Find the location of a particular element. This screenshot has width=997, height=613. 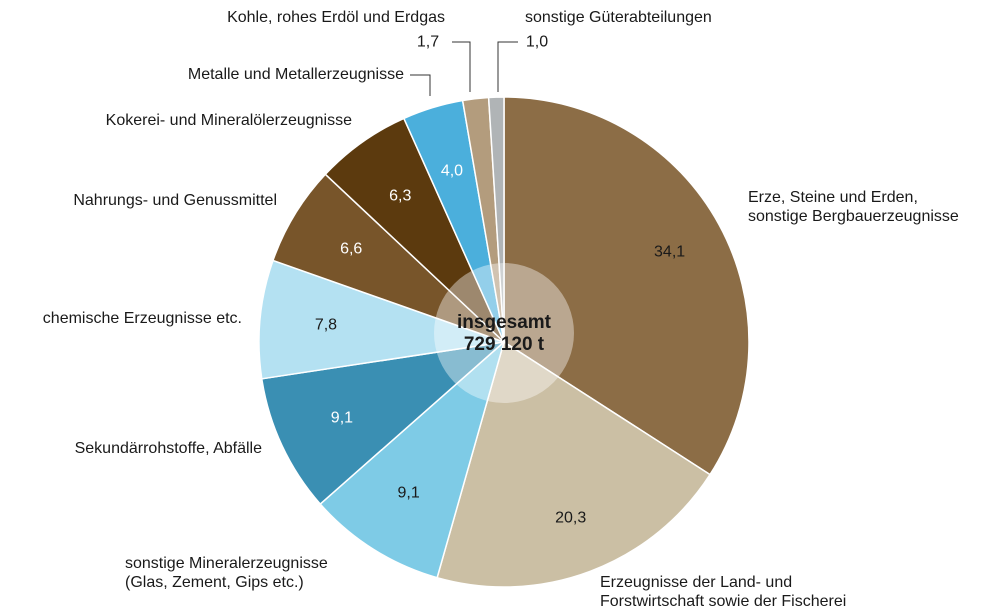

value-label: 7,8 is located at coordinates (326, 325).